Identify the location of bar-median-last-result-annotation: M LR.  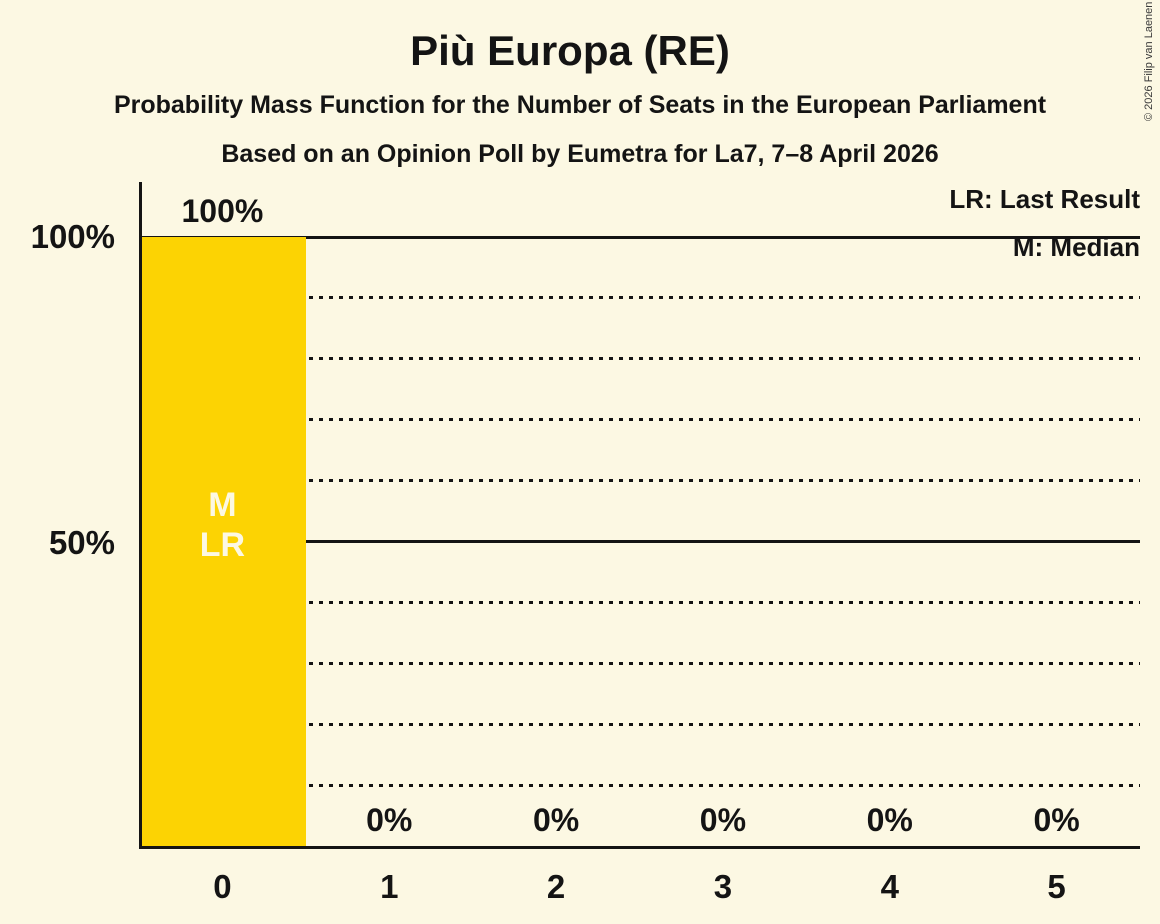
(222, 525).